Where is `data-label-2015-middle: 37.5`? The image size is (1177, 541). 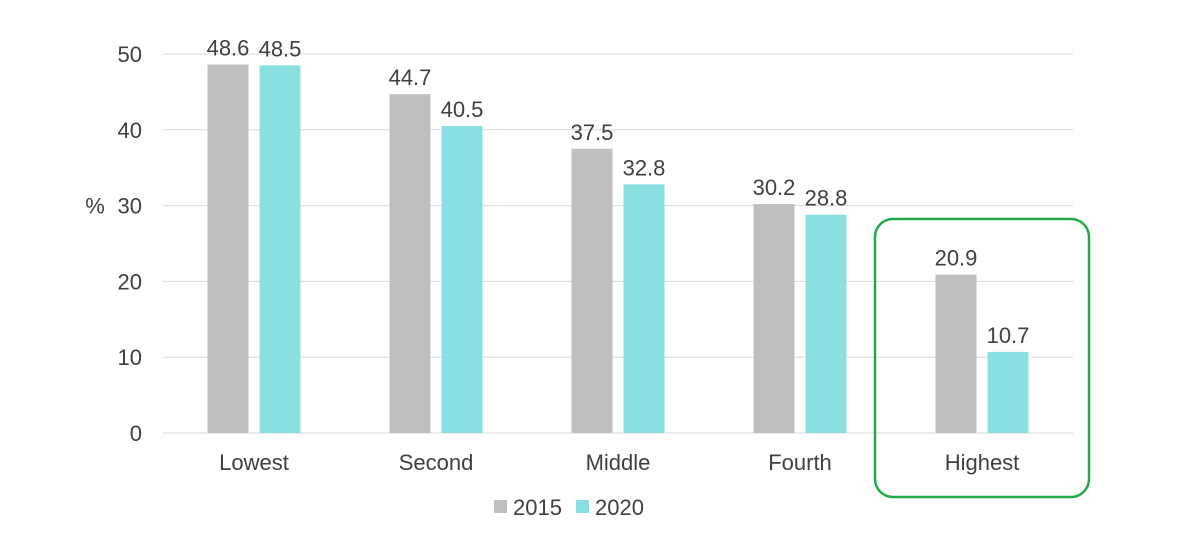
data-label-2015-middle: 37.5 is located at coordinates (592, 132).